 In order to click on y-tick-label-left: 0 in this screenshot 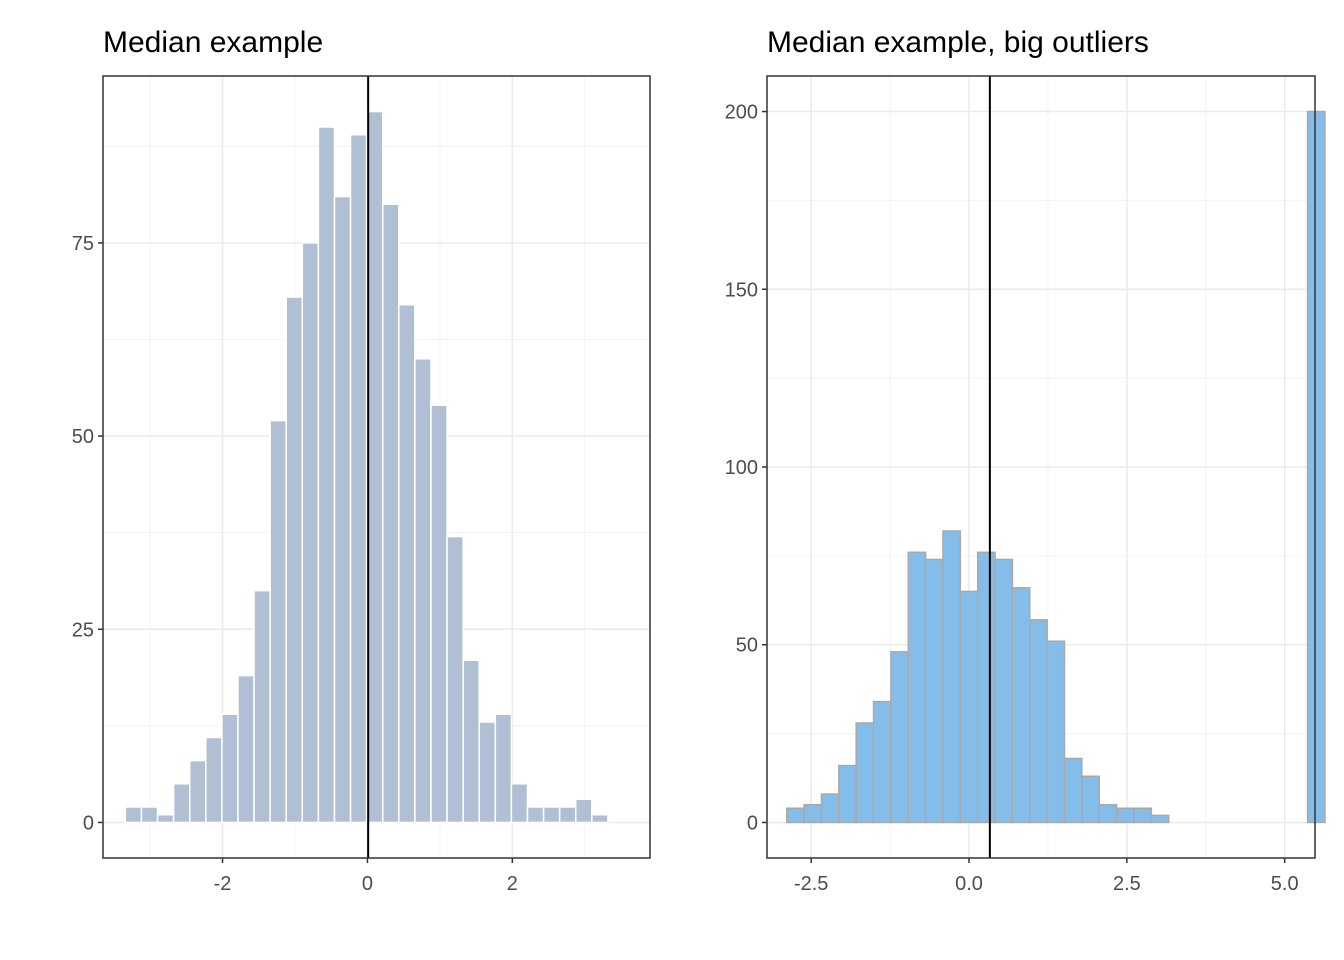, I will do `click(88, 823)`.